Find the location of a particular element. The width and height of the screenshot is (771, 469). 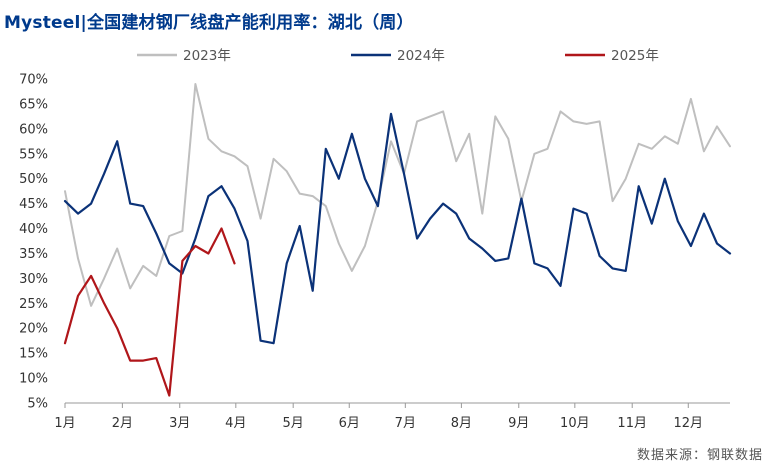

chart-title: Mysteel|全国建材钢厂线盘产能利用率：湖北（周） is located at coordinates (209, 23).